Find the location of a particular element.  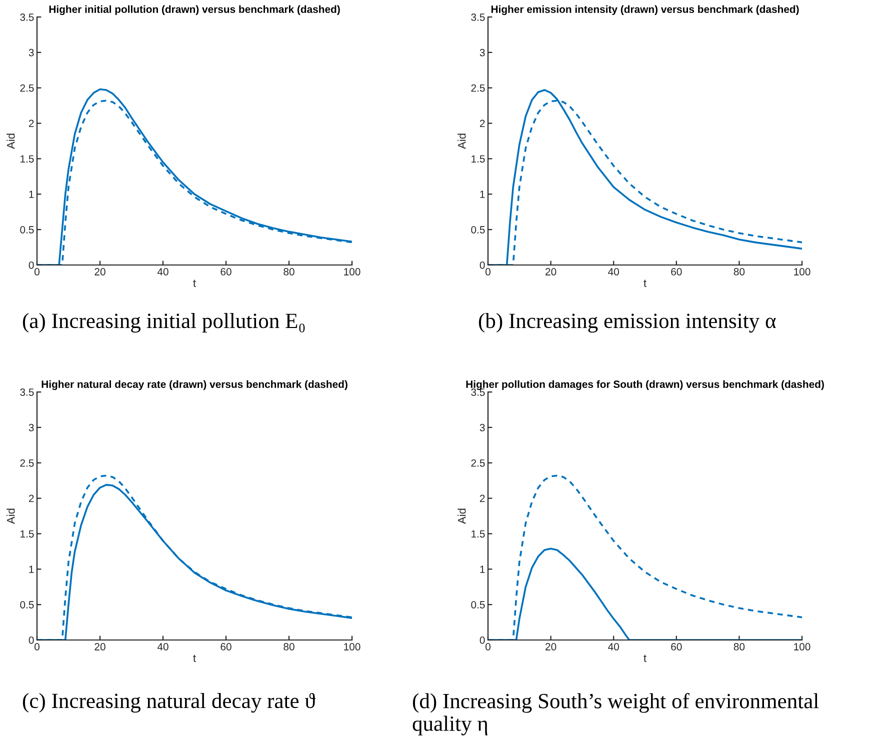

text: (b) Increasing emission intensity α is located at coordinates (627, 323).